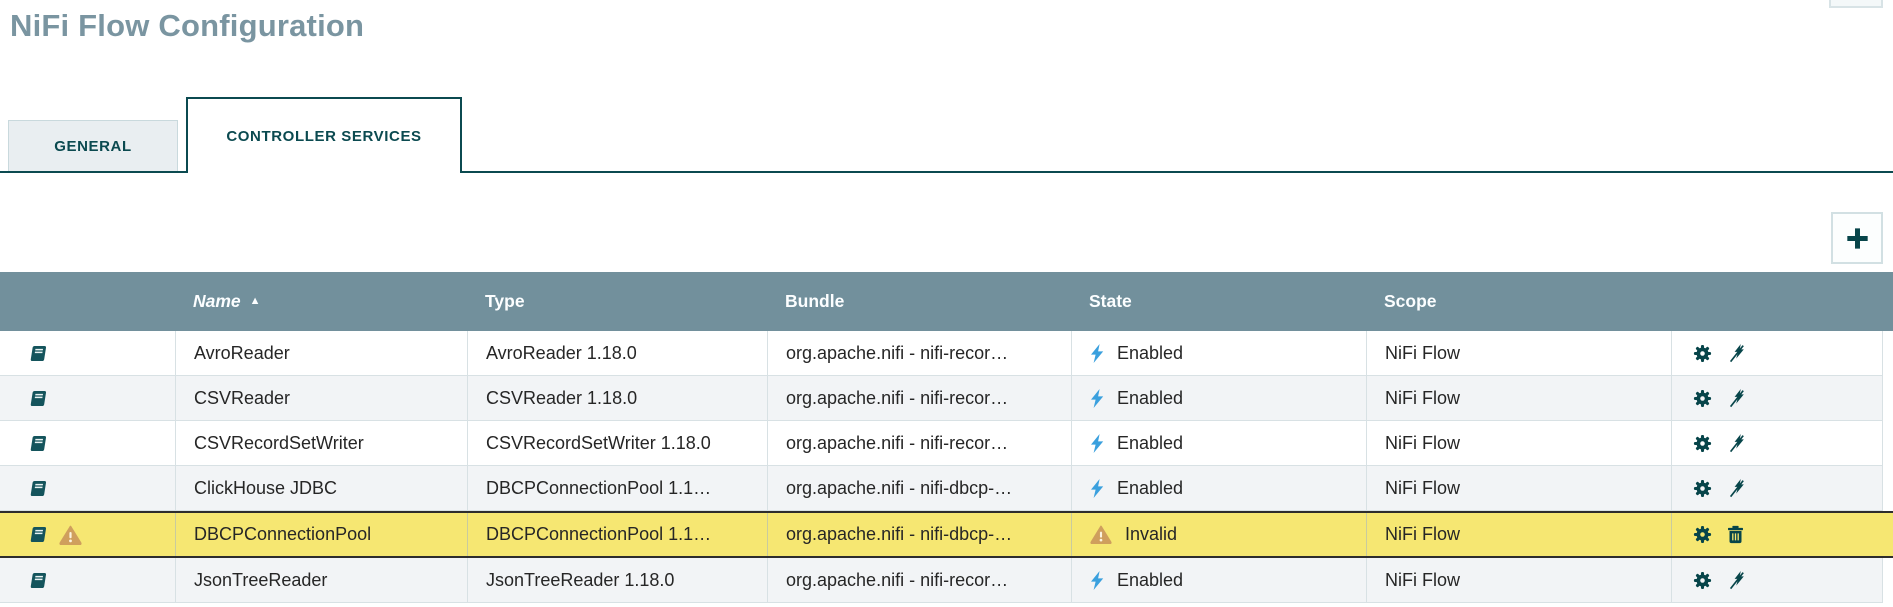 The width and height of the screenshot is (1893, 607). Describe the element at coordinates (946, 172) in the screenshot. I see `tab-bar-divider` at that location.